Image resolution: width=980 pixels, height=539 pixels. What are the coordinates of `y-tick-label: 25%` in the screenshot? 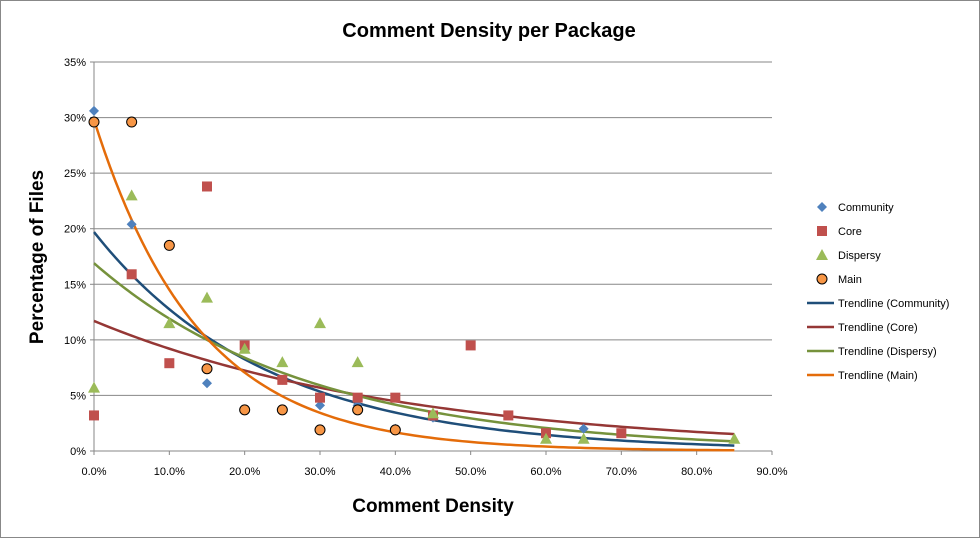 It's located at (75, 174).